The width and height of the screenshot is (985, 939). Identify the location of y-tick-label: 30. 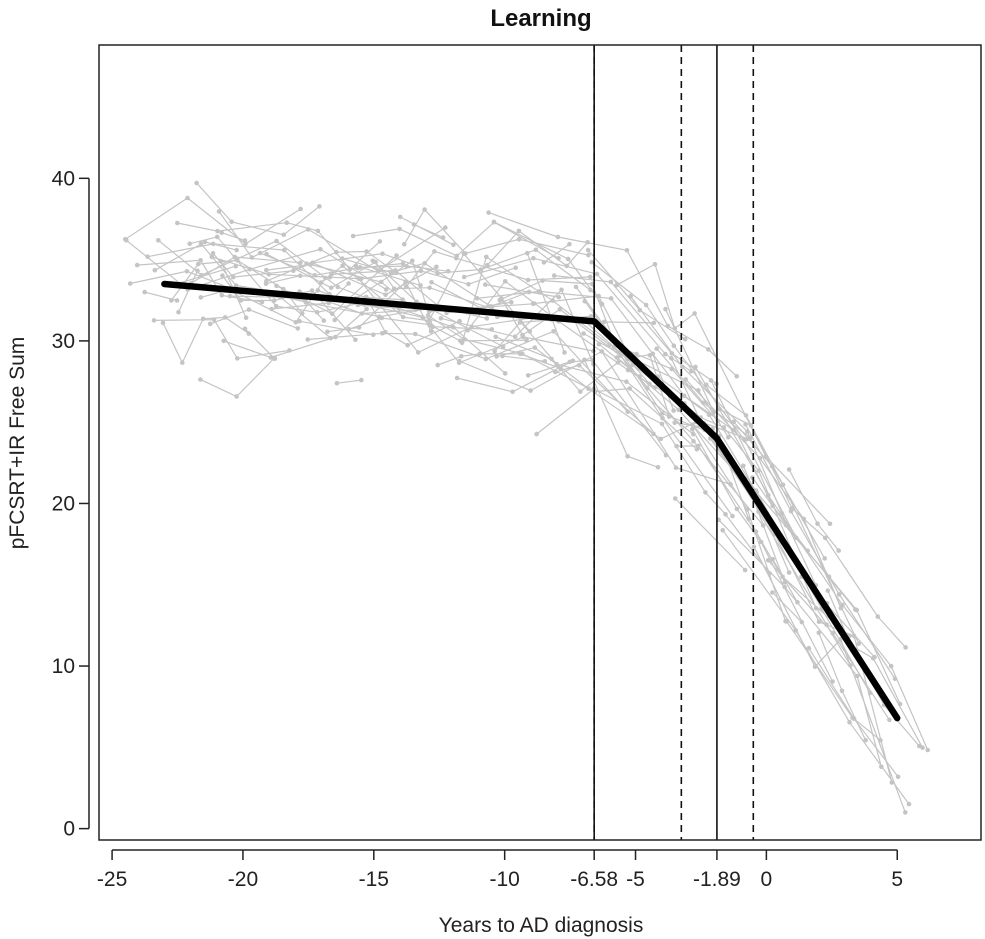
(63, 341).